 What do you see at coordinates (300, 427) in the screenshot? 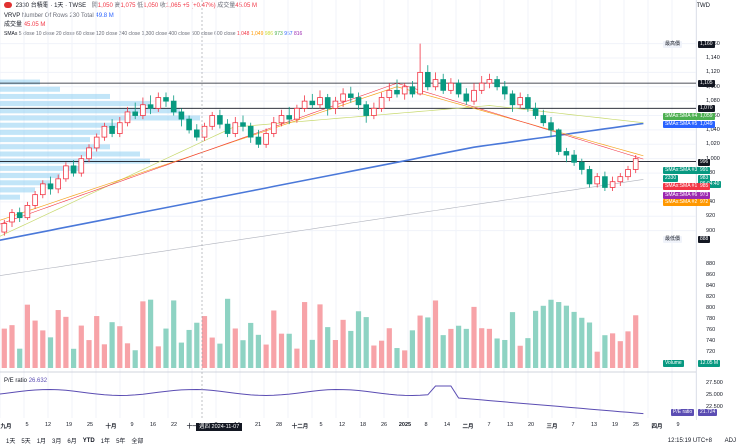
I see `time-axis-label: 十二月` at bounding box center [300, 427].